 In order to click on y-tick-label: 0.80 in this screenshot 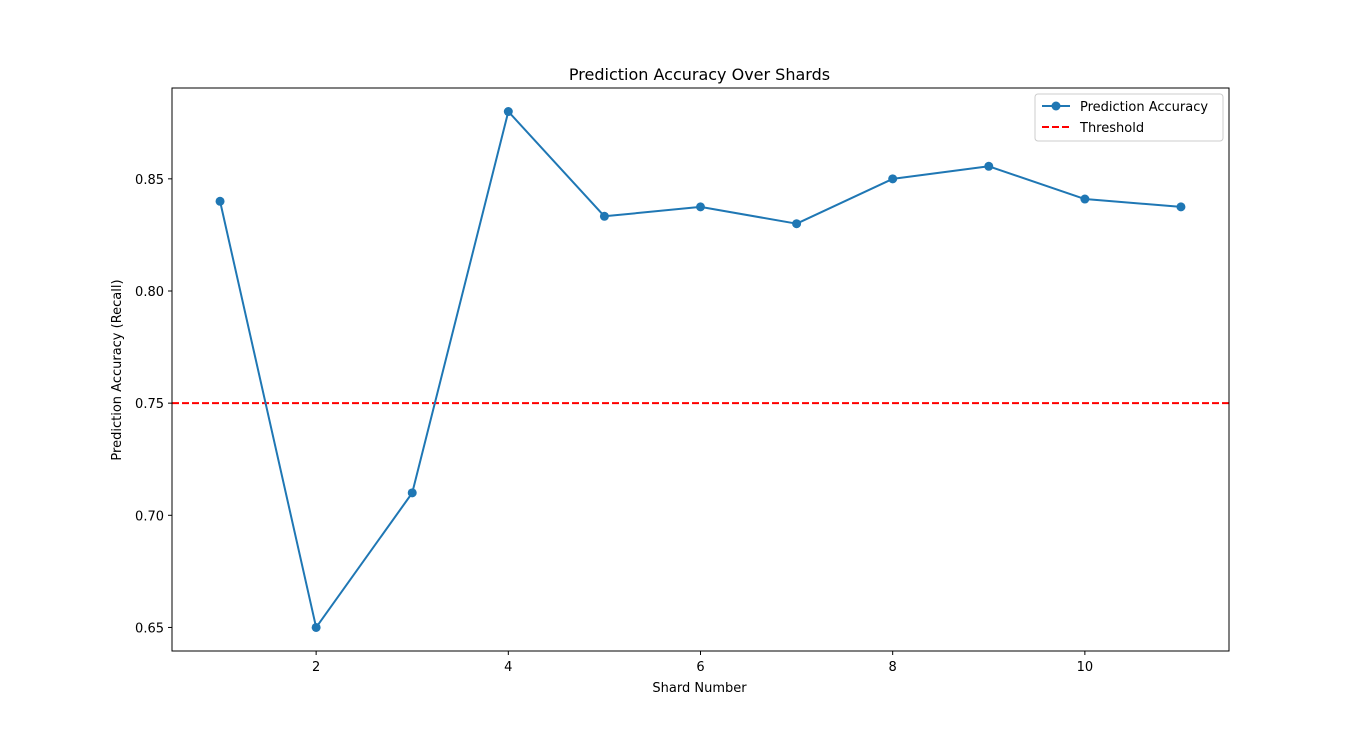, I will do `click(149, 292)`.